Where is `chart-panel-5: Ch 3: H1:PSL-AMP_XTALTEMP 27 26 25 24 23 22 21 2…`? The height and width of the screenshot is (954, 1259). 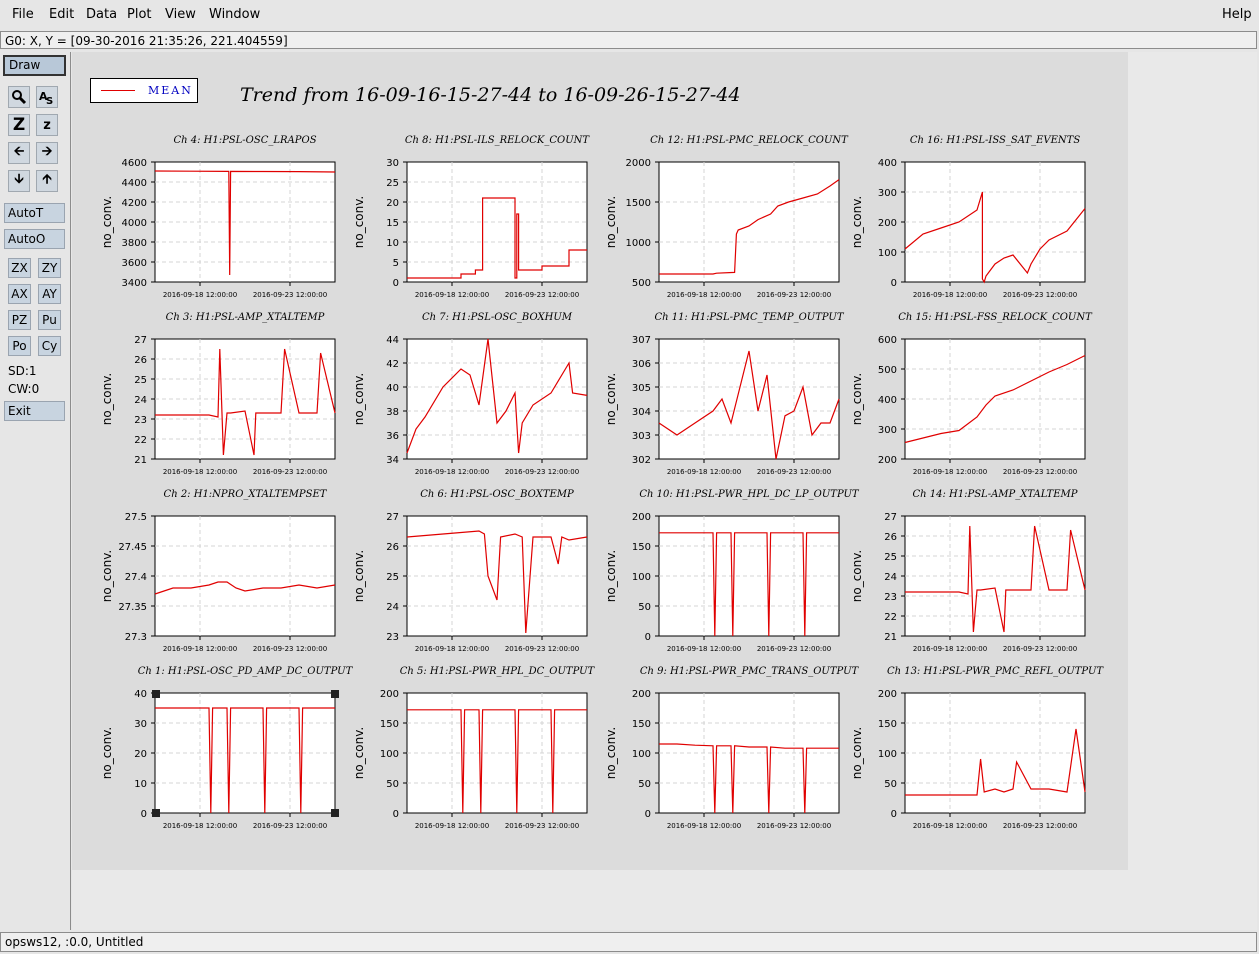 chart-panel-5: Ch 3: H1:PSL-AMP_XTALTEMP 27 26 25 24 23 22 21 2… is located at coordinates (218, 394).